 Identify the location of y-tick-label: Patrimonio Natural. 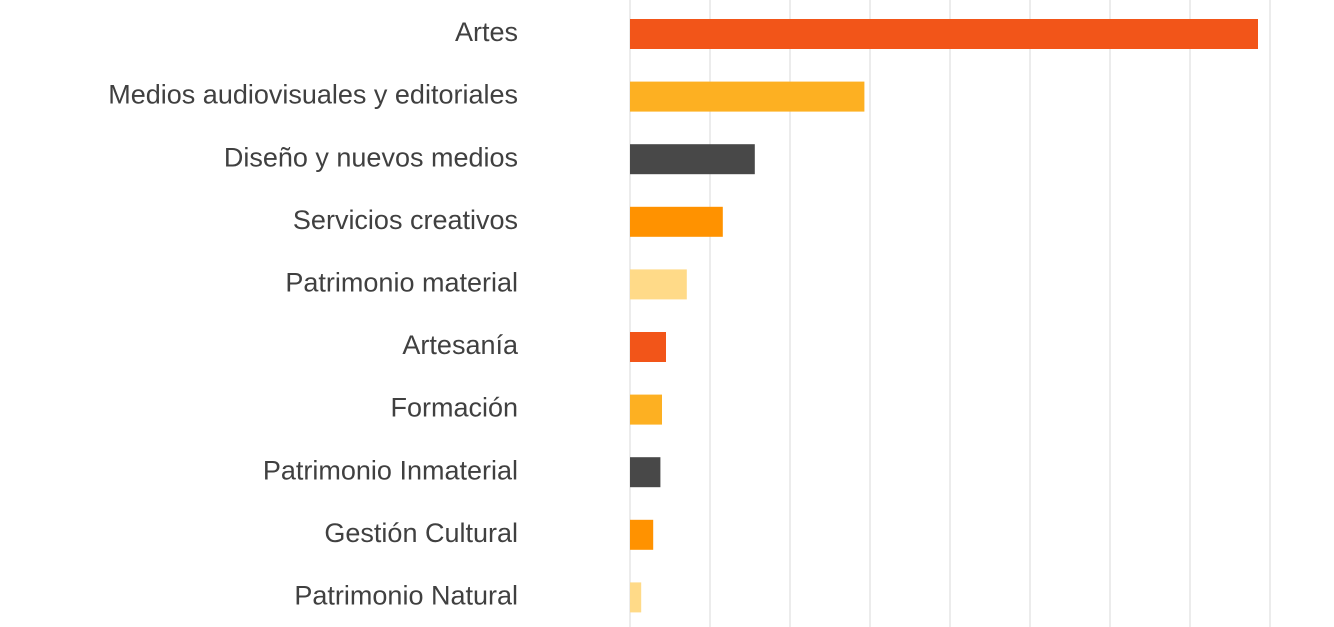
(406, 596).